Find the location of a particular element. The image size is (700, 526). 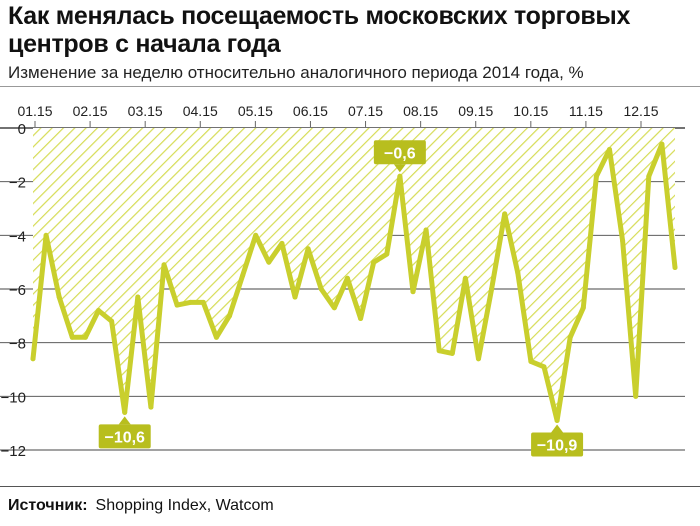

source-line: Источник: Shopping Index, Watcom is located at coordinates (141, 506).